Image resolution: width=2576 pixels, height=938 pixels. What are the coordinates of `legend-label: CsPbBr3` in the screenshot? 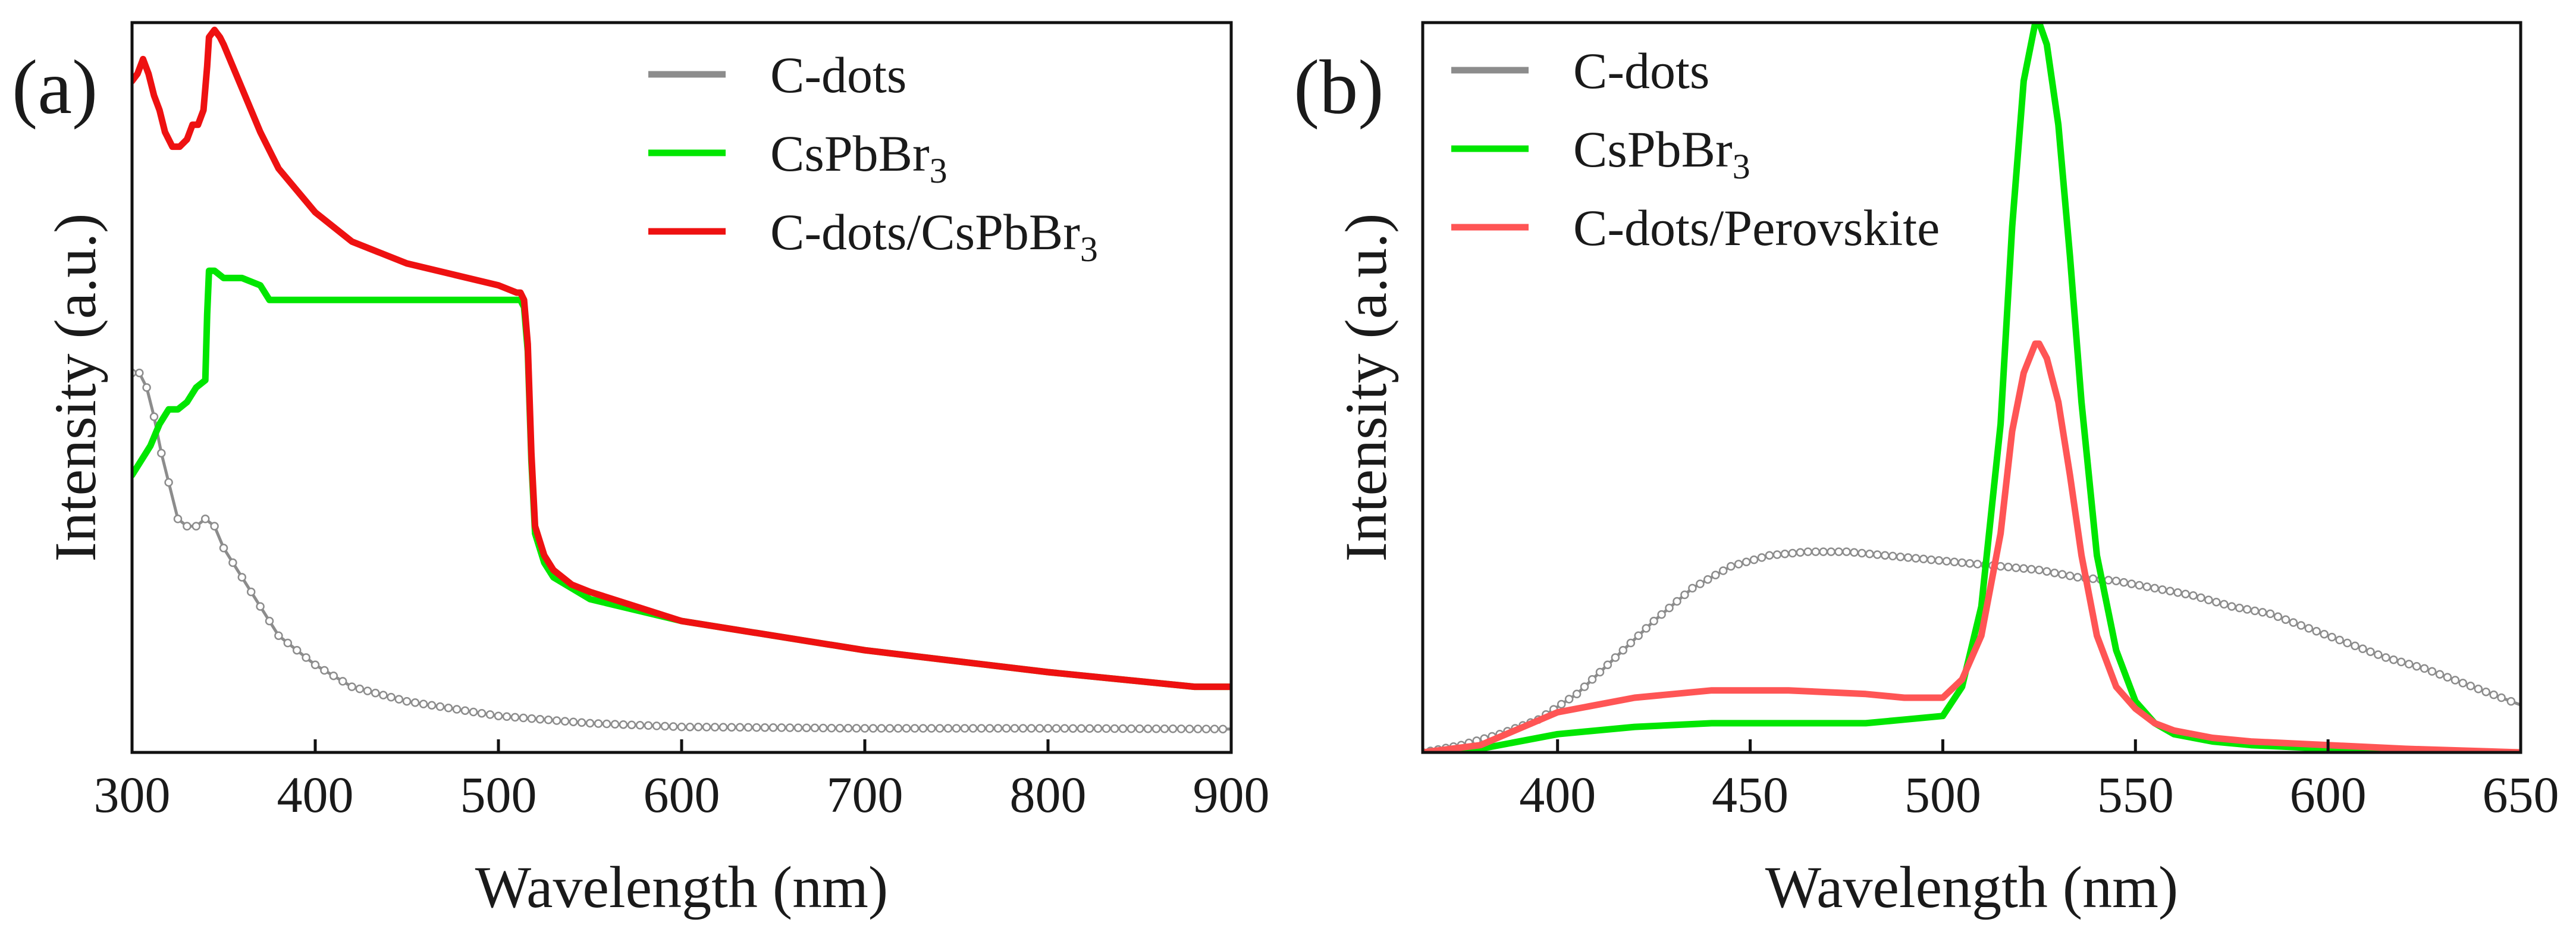 It's located at (858, 157).